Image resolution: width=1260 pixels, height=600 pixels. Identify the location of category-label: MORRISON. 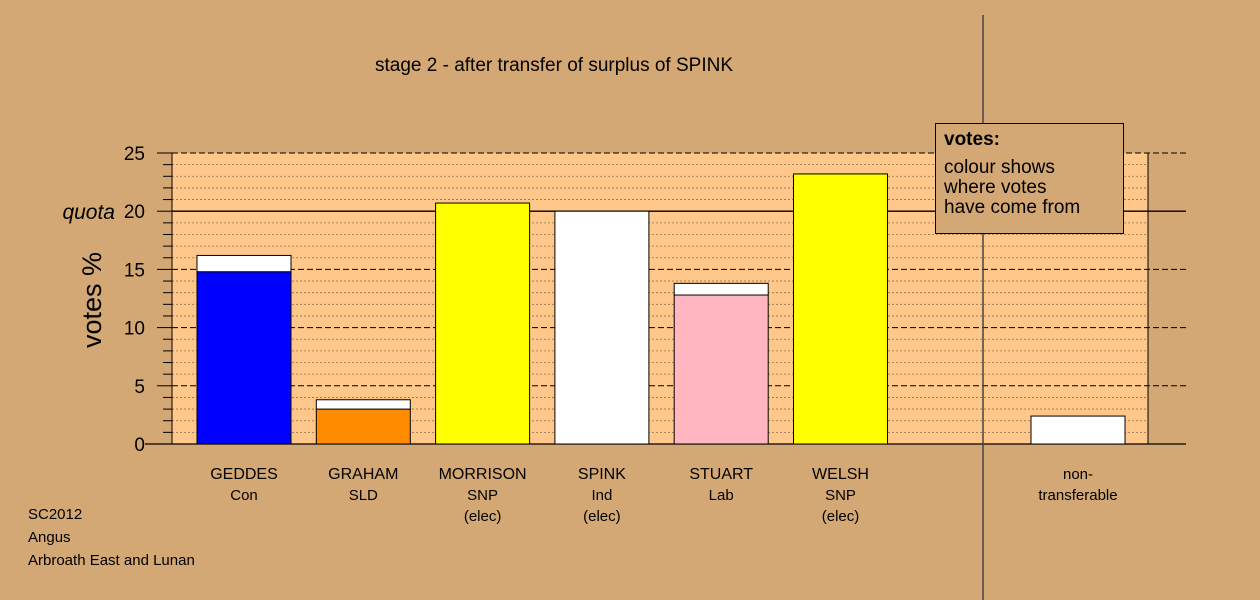
(483, 474).